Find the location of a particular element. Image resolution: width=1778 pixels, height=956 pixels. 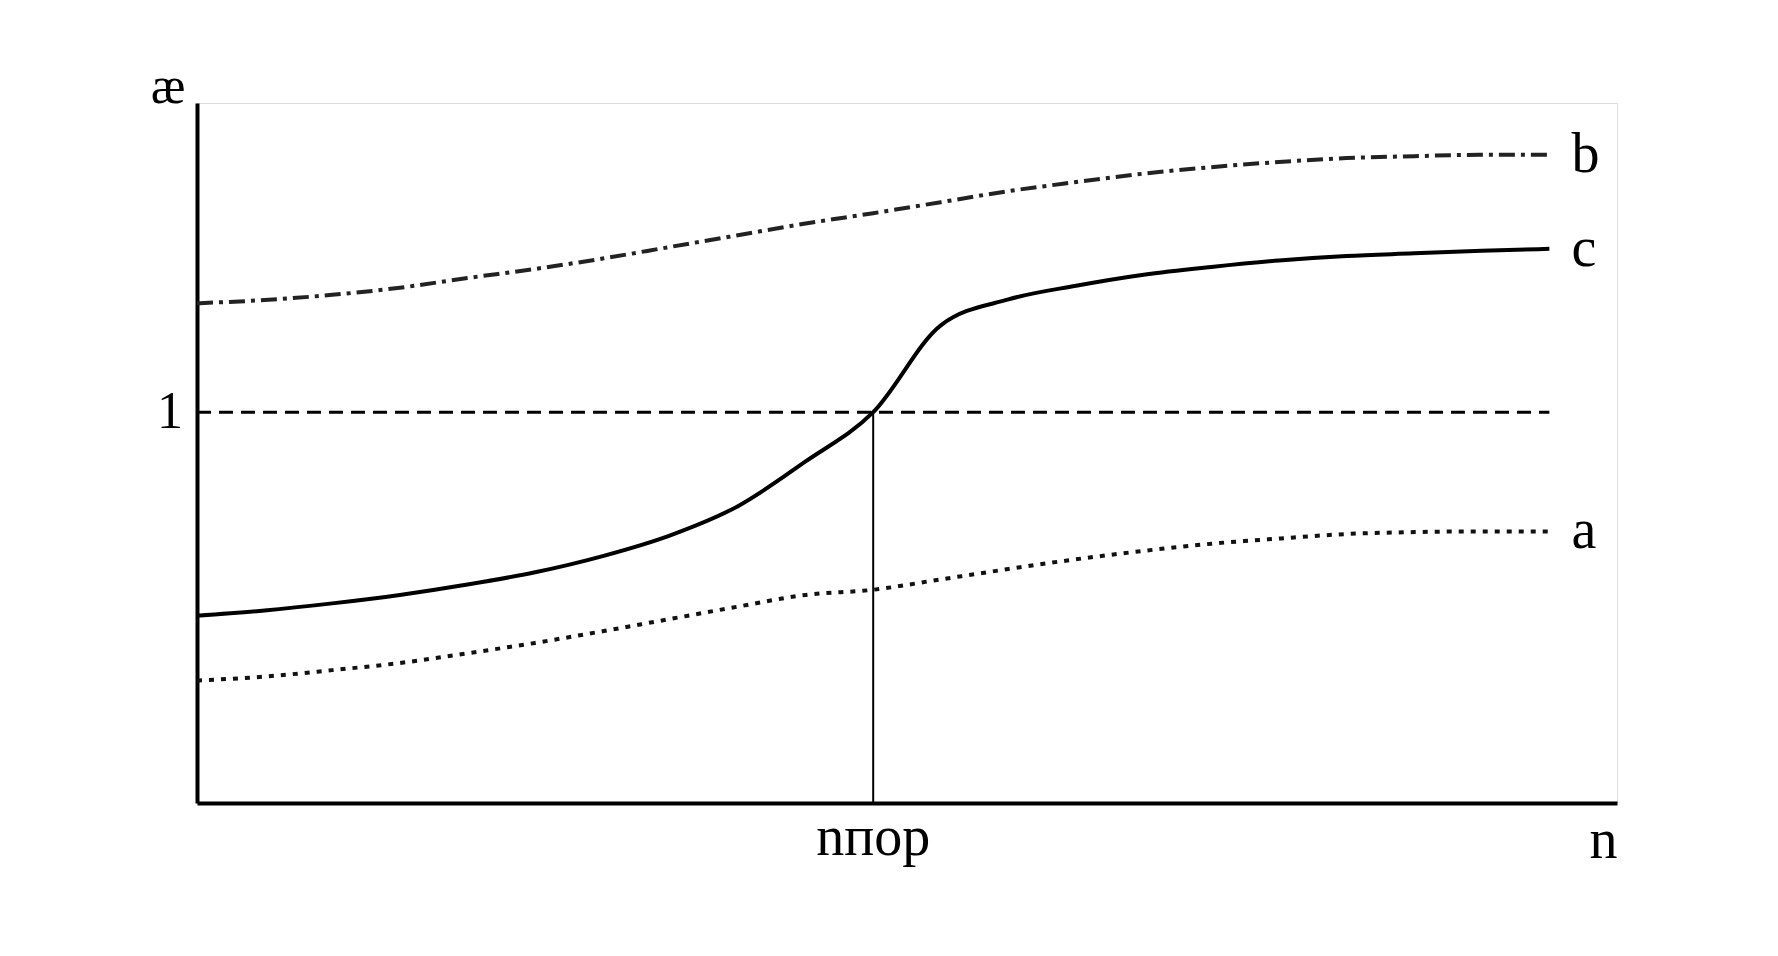

text: nпор is located at coordinates (873, 836).